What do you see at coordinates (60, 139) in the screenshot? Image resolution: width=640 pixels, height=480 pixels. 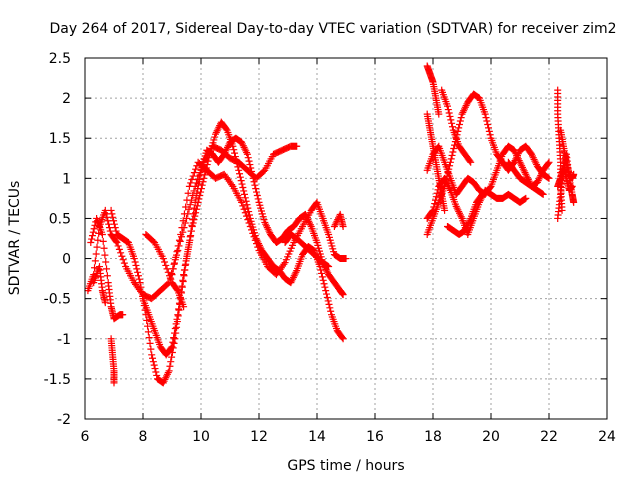 I see `y-tick-label: 1.5` at bounding box center [60, 139].